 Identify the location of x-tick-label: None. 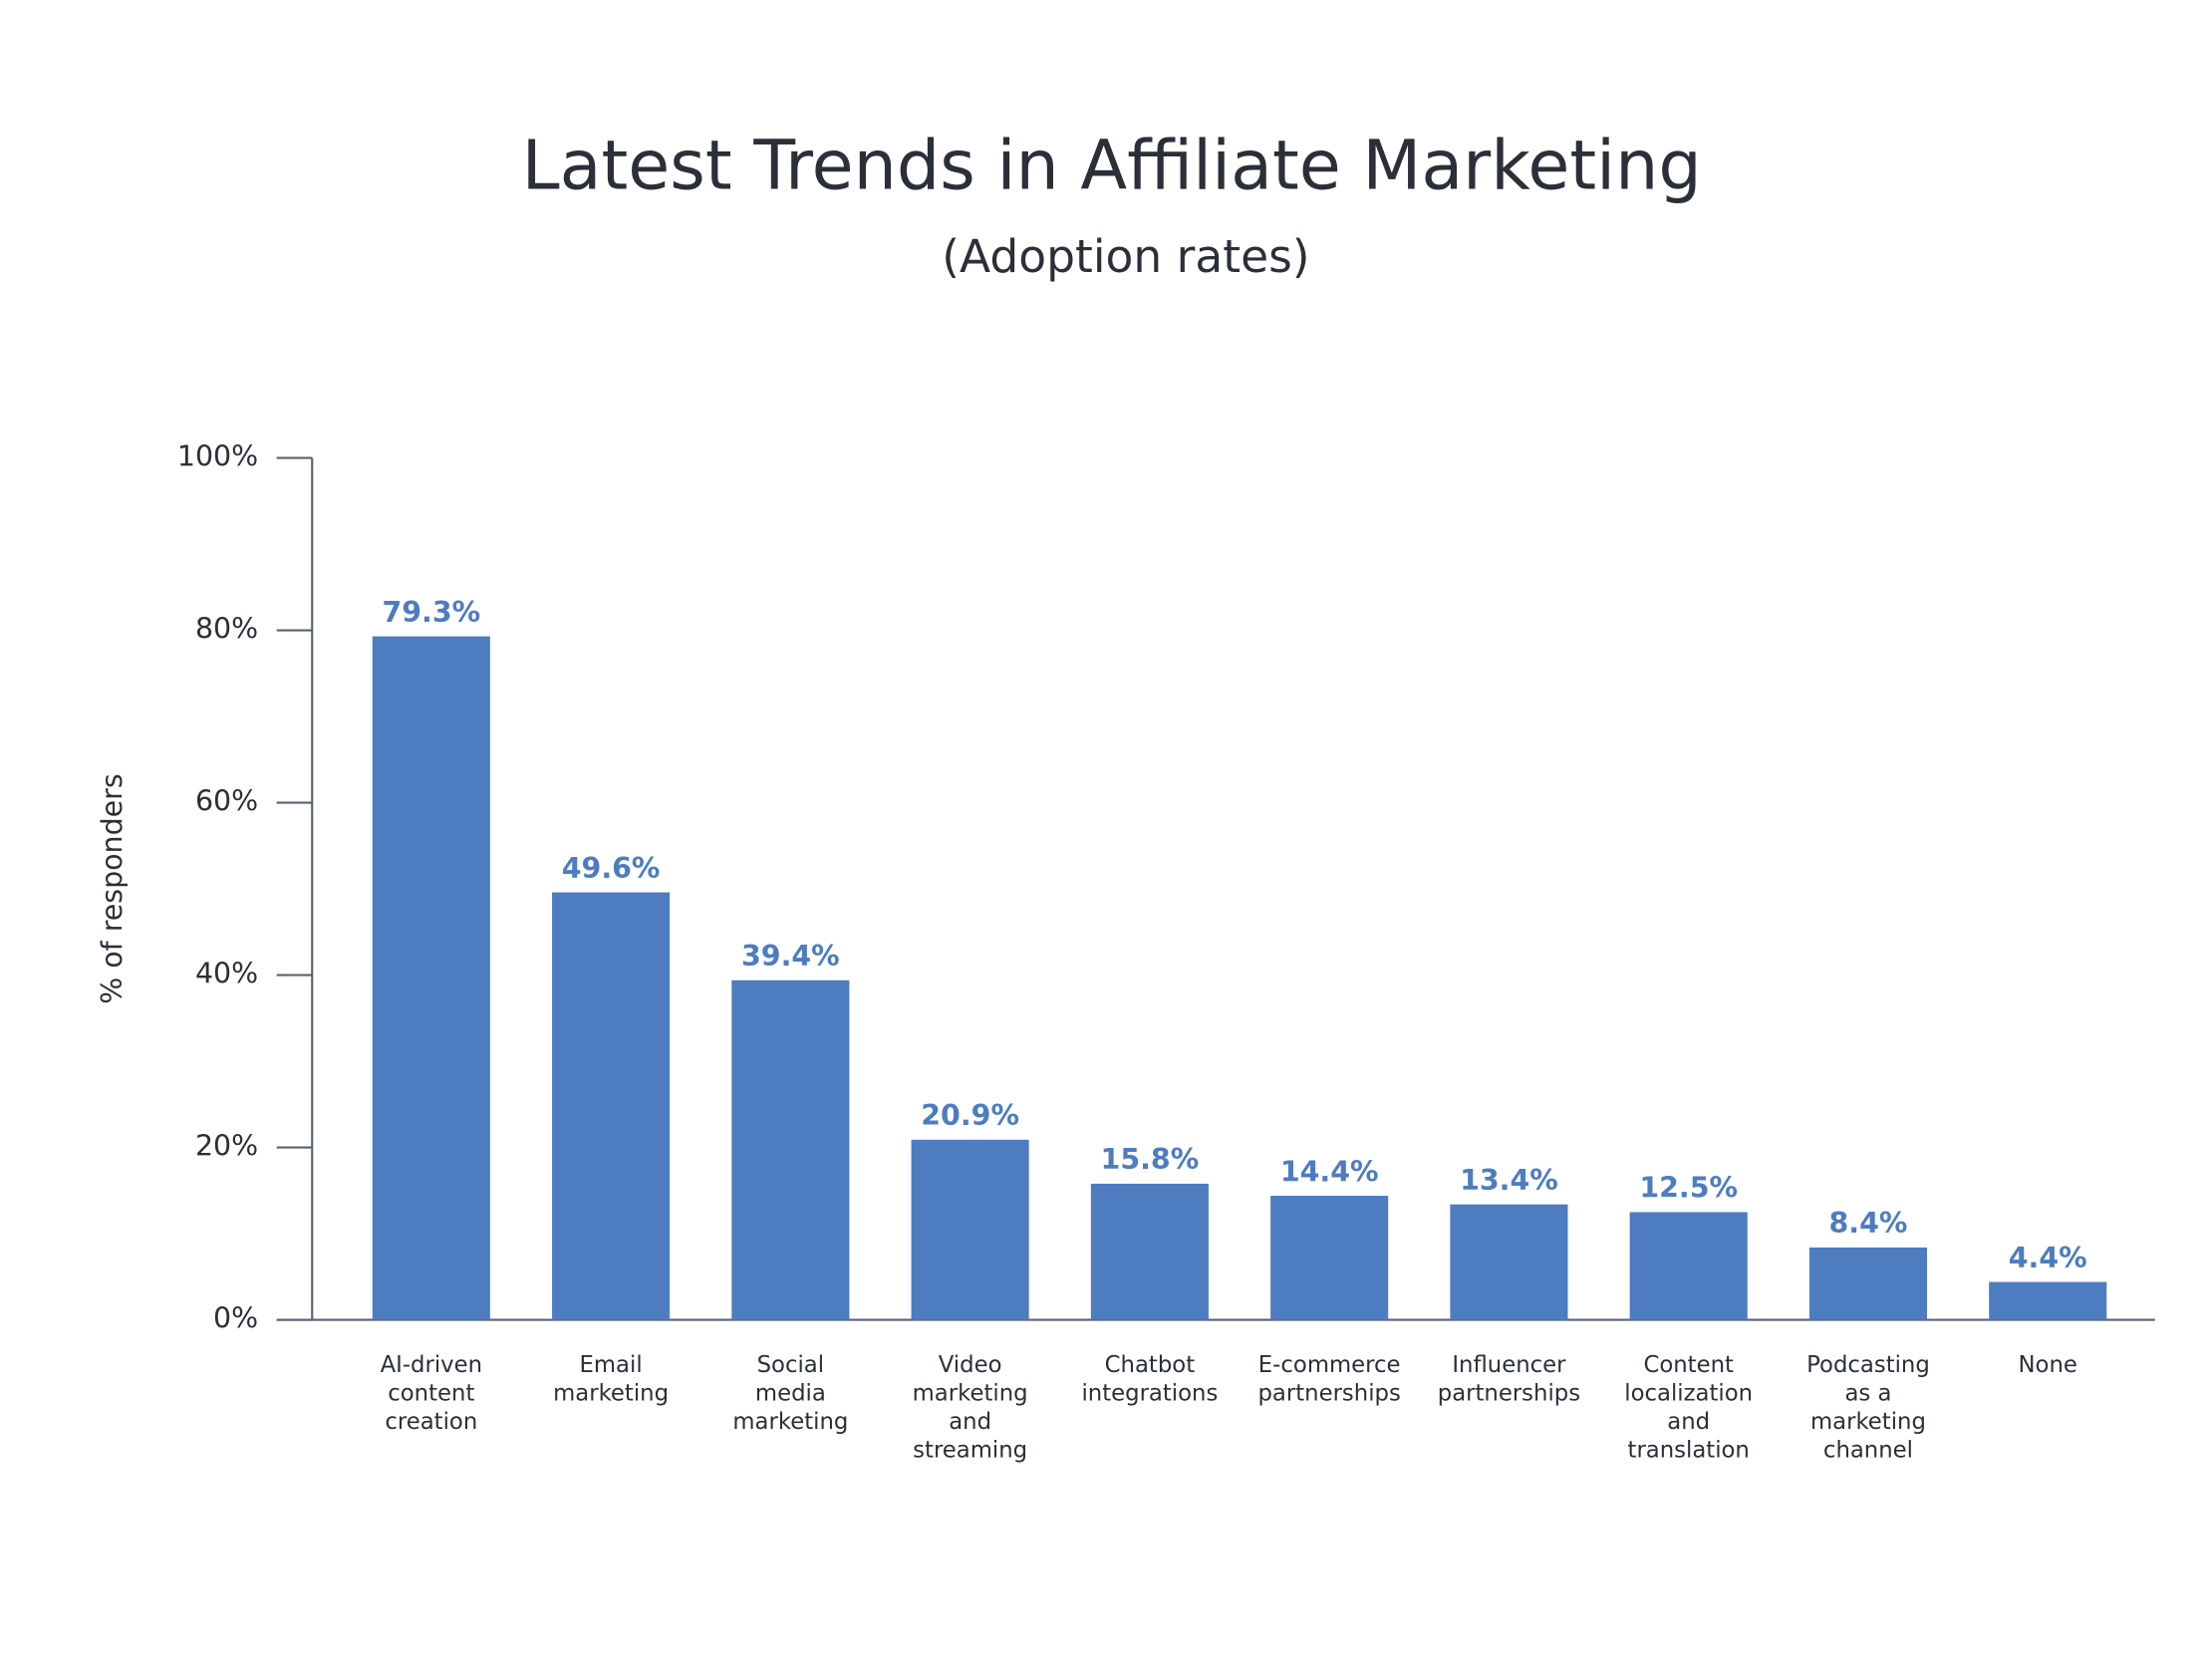
(2048, 1365).